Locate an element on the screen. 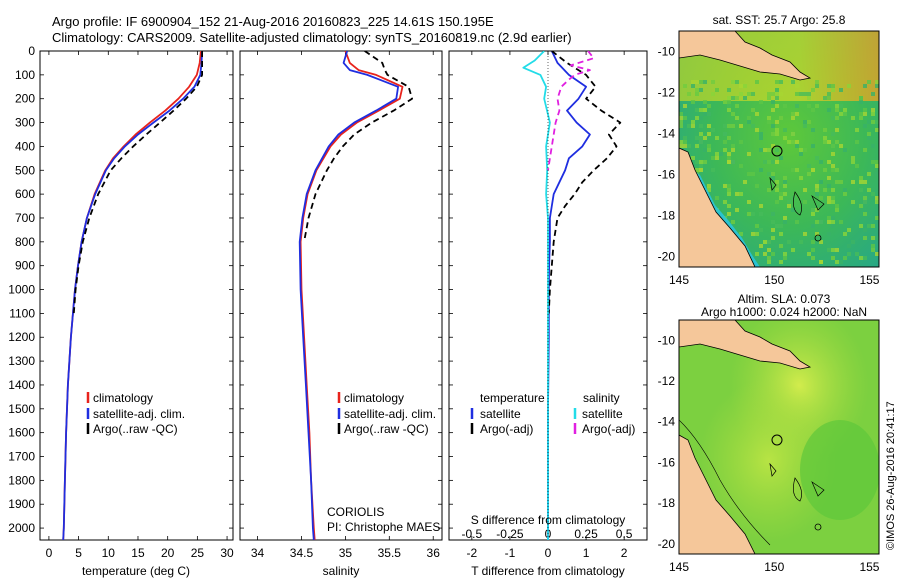  x-tick-label: 10 is located at coordinates (109, 553).